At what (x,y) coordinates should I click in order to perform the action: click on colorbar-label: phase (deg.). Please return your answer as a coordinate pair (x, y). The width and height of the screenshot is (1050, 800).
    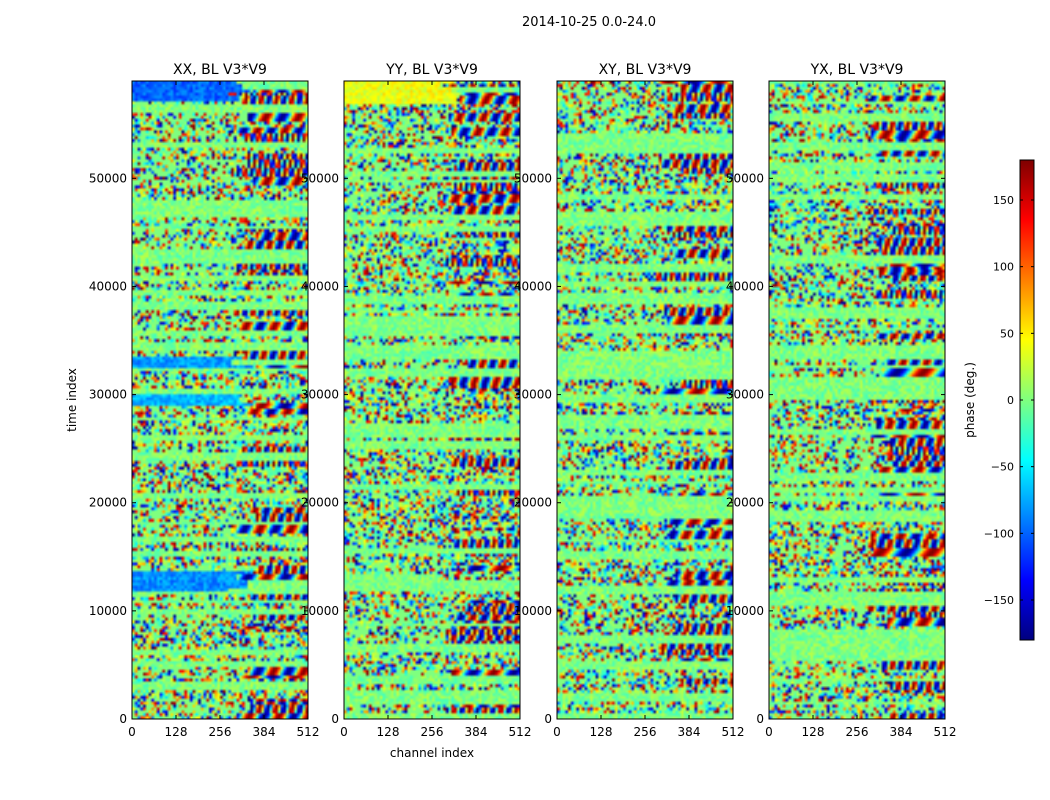
    Looking at the image, I should click on (970, 400).